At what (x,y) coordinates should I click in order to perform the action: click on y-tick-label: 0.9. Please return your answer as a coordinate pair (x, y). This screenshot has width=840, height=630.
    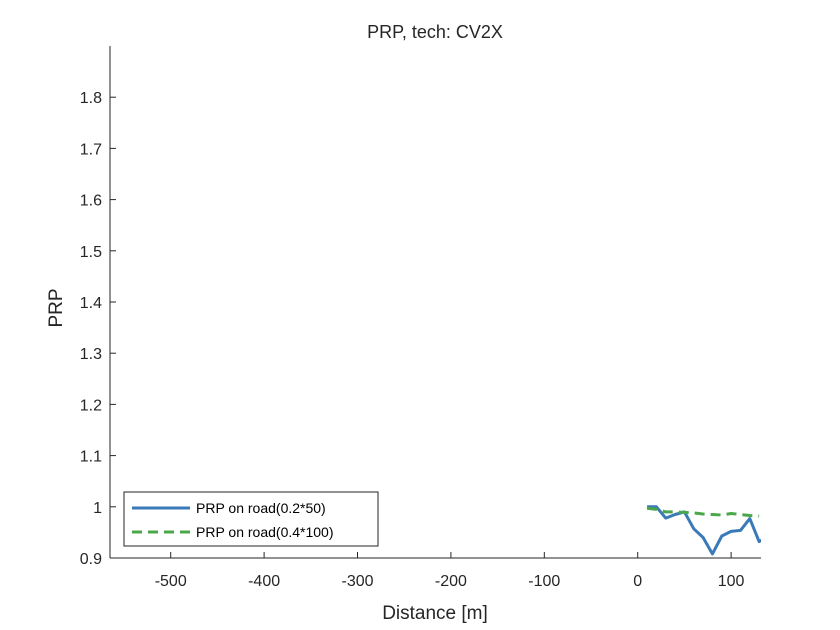
    Looking at the image, I should click on (91, 559).